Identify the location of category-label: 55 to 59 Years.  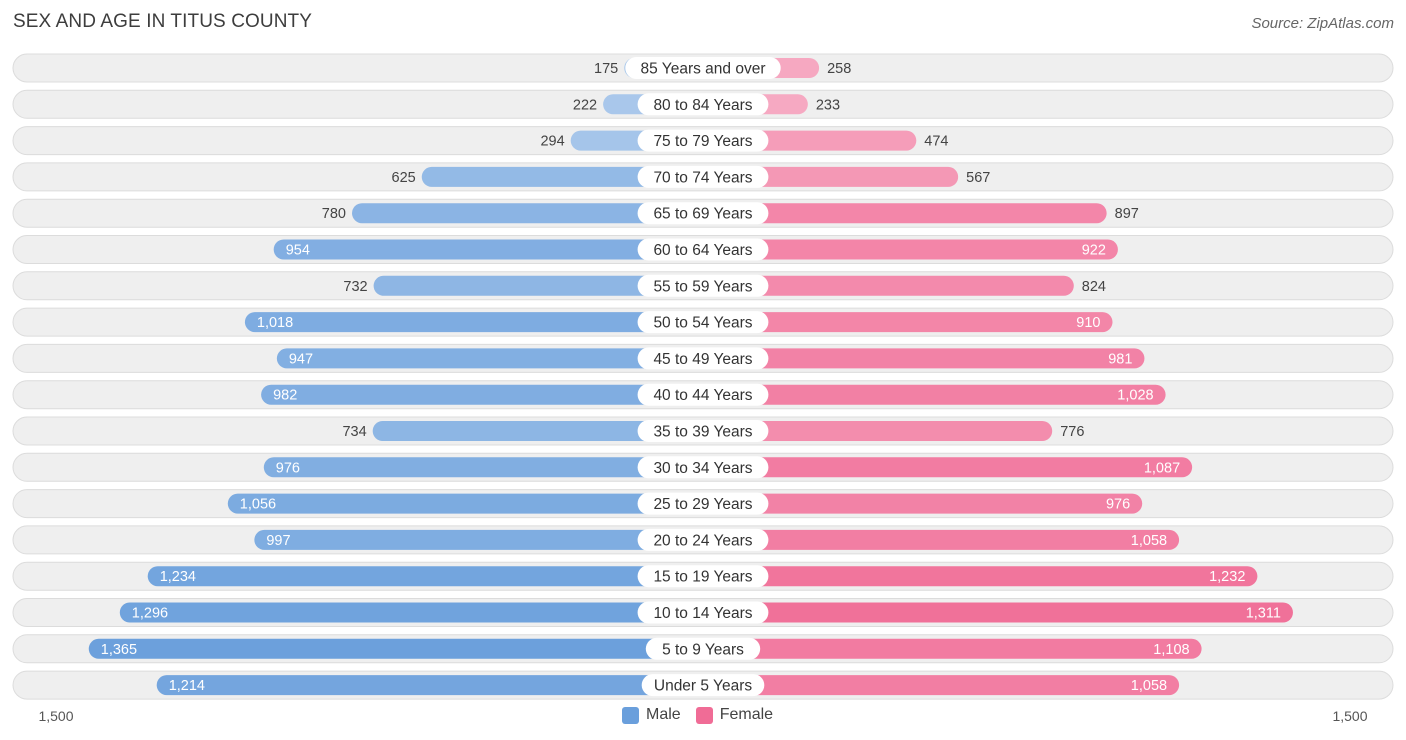
(702, 286).